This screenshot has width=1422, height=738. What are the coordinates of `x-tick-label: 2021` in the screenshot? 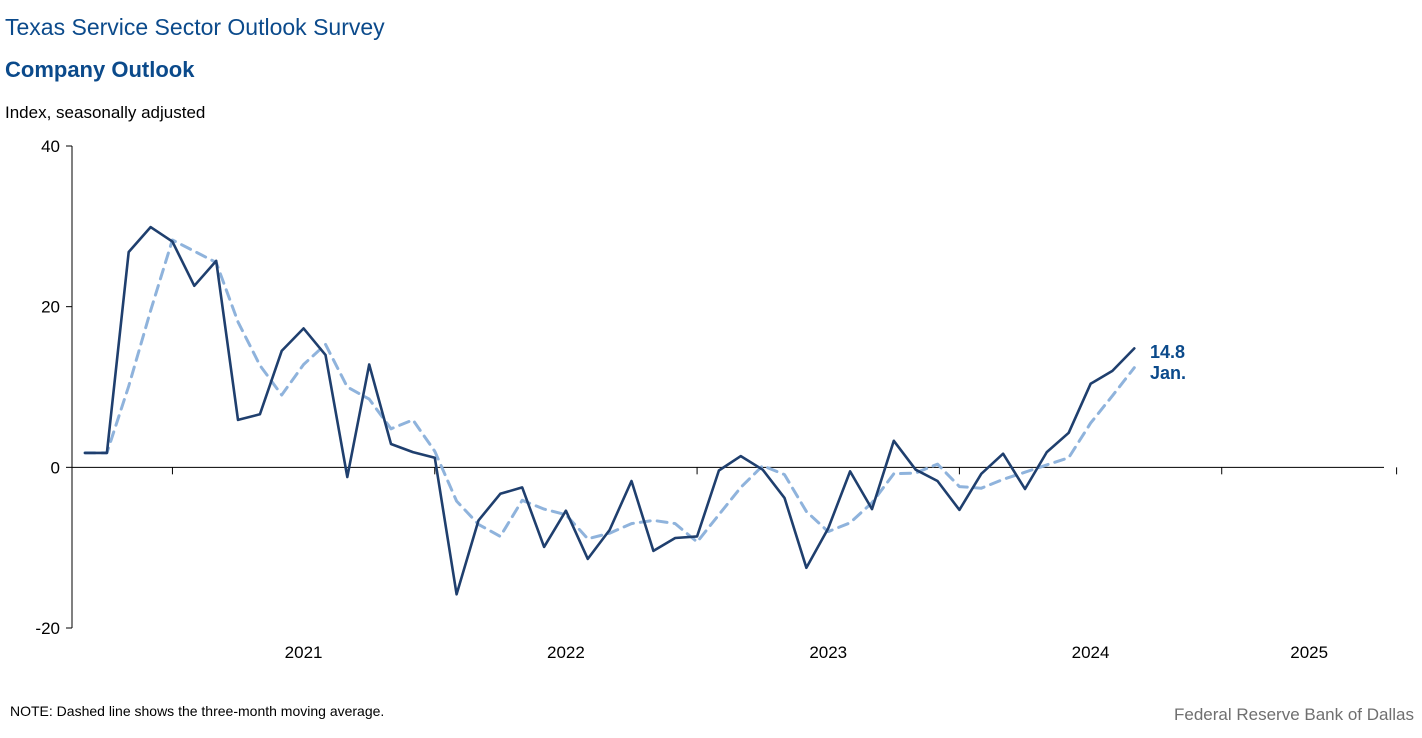 It's located at (304, 652).